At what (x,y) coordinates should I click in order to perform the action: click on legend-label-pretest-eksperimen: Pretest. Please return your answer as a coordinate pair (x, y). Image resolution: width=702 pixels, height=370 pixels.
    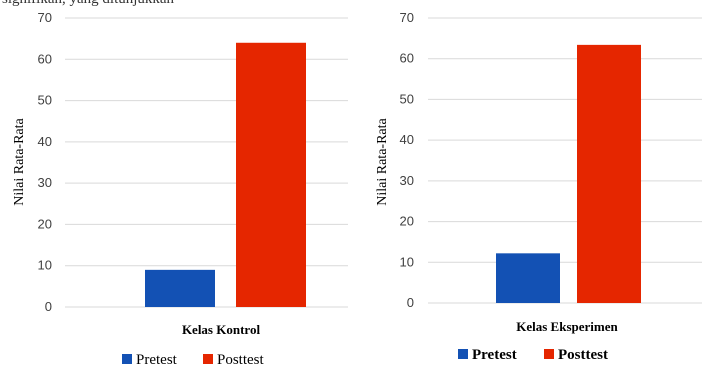
    Looking at the image, I should click on (494, 355).